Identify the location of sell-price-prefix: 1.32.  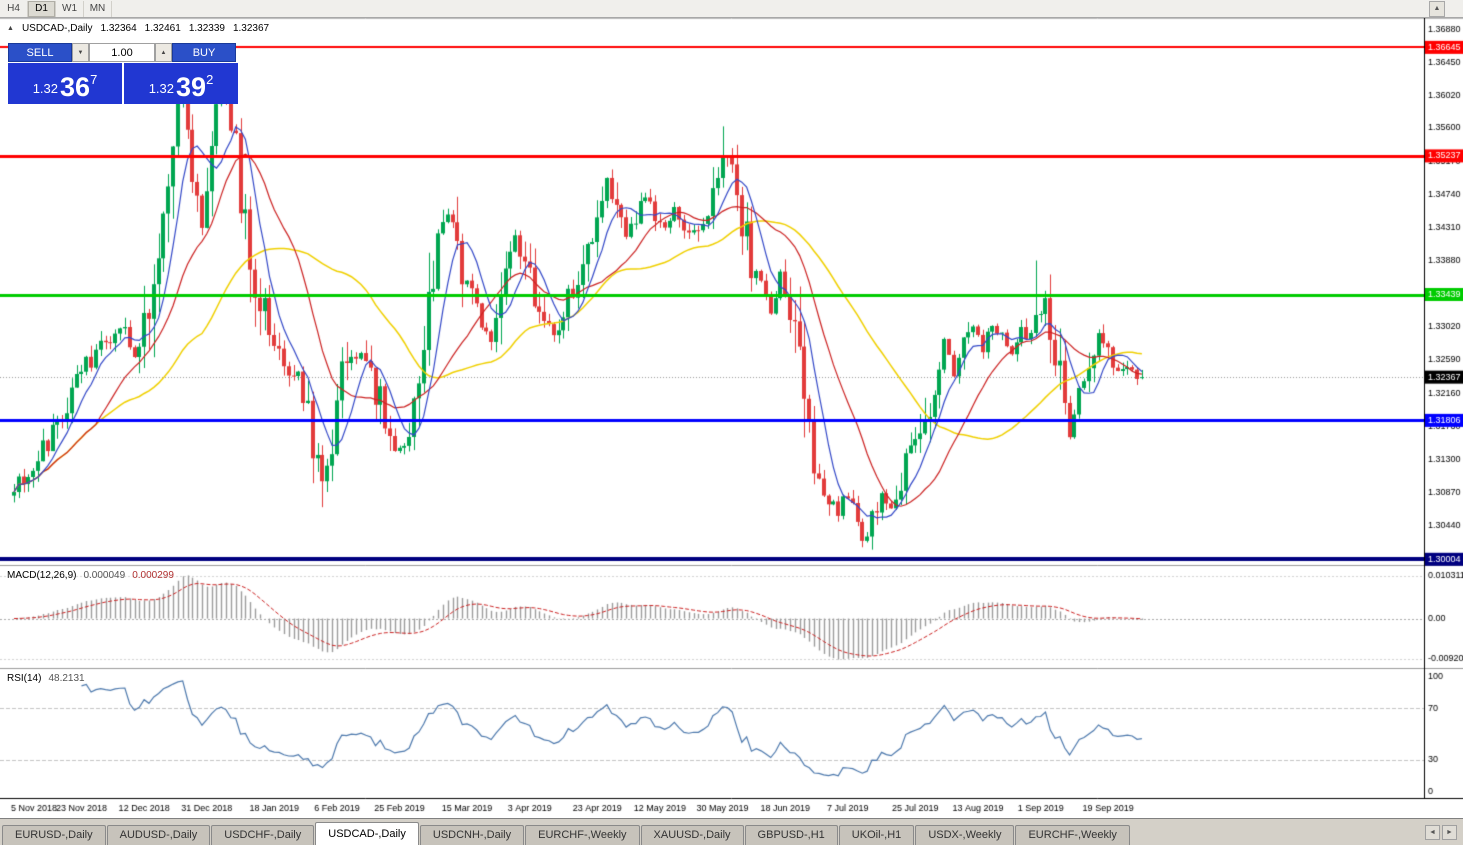
(45, 88).